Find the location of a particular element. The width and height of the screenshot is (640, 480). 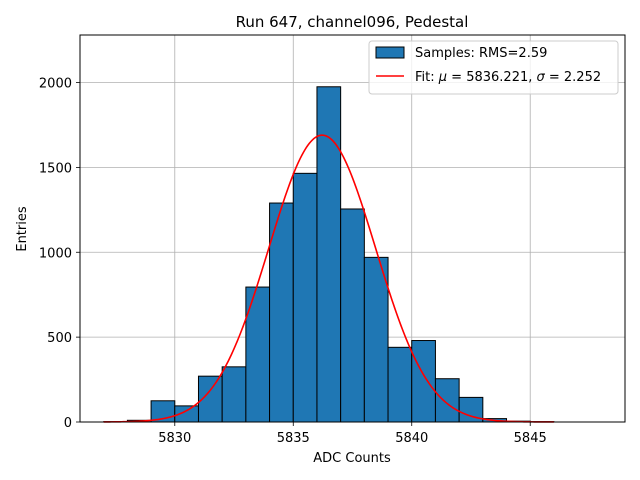

x-tick-label: 5830 is located at coordinates (174, 438).